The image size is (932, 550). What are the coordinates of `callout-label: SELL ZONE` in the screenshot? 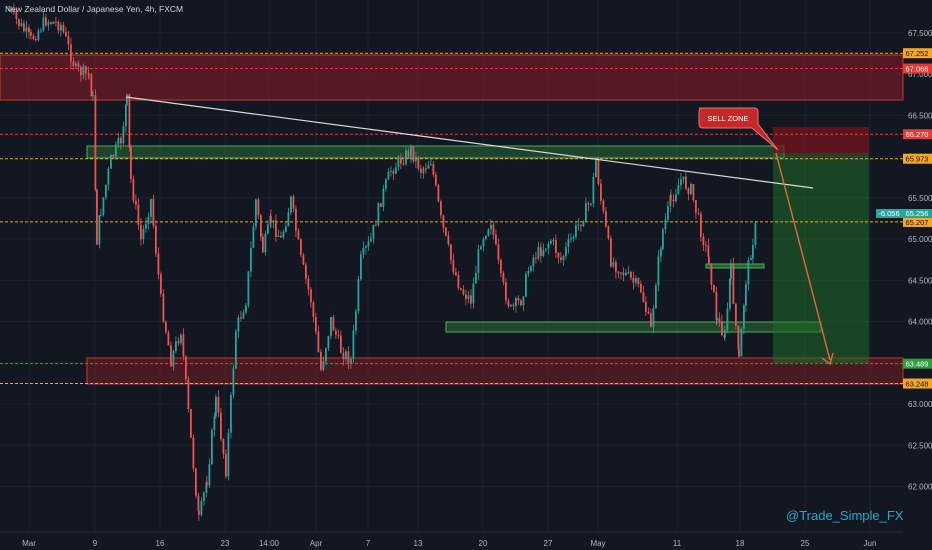 It's located at (728, 118).